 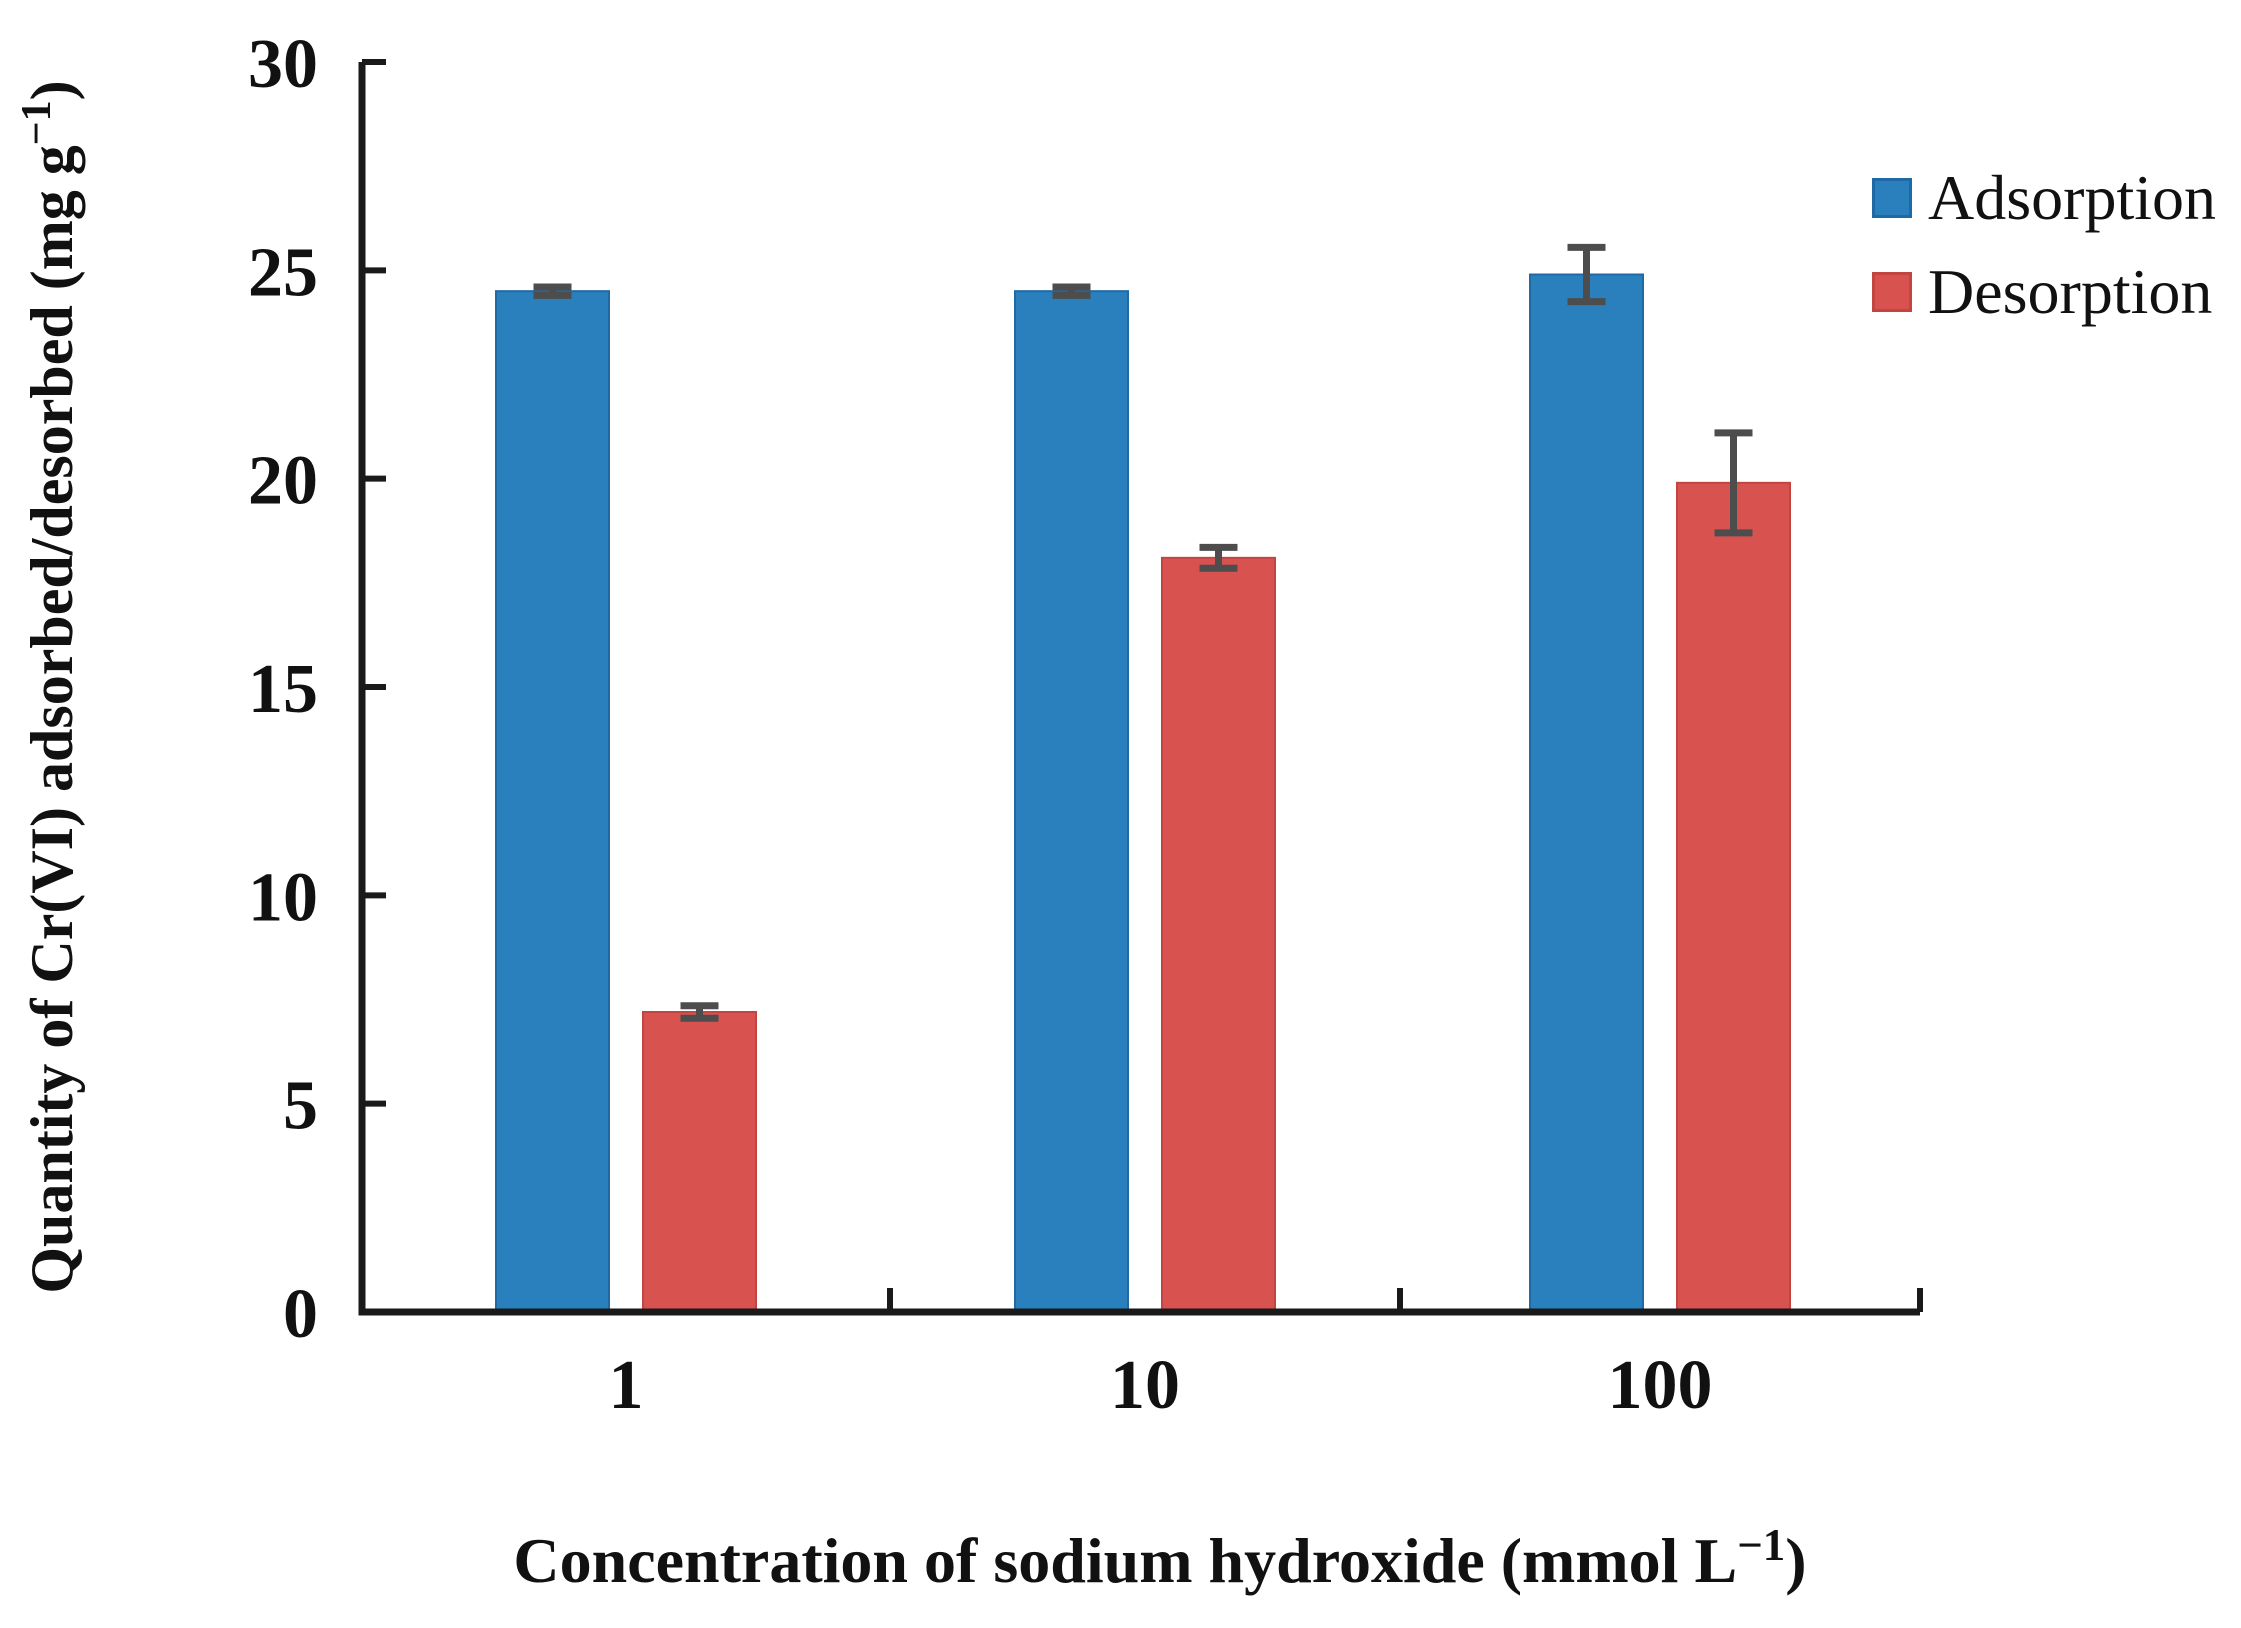 I want to click on legend-item-desorption: Desorption, so click(x=2044, y=292).